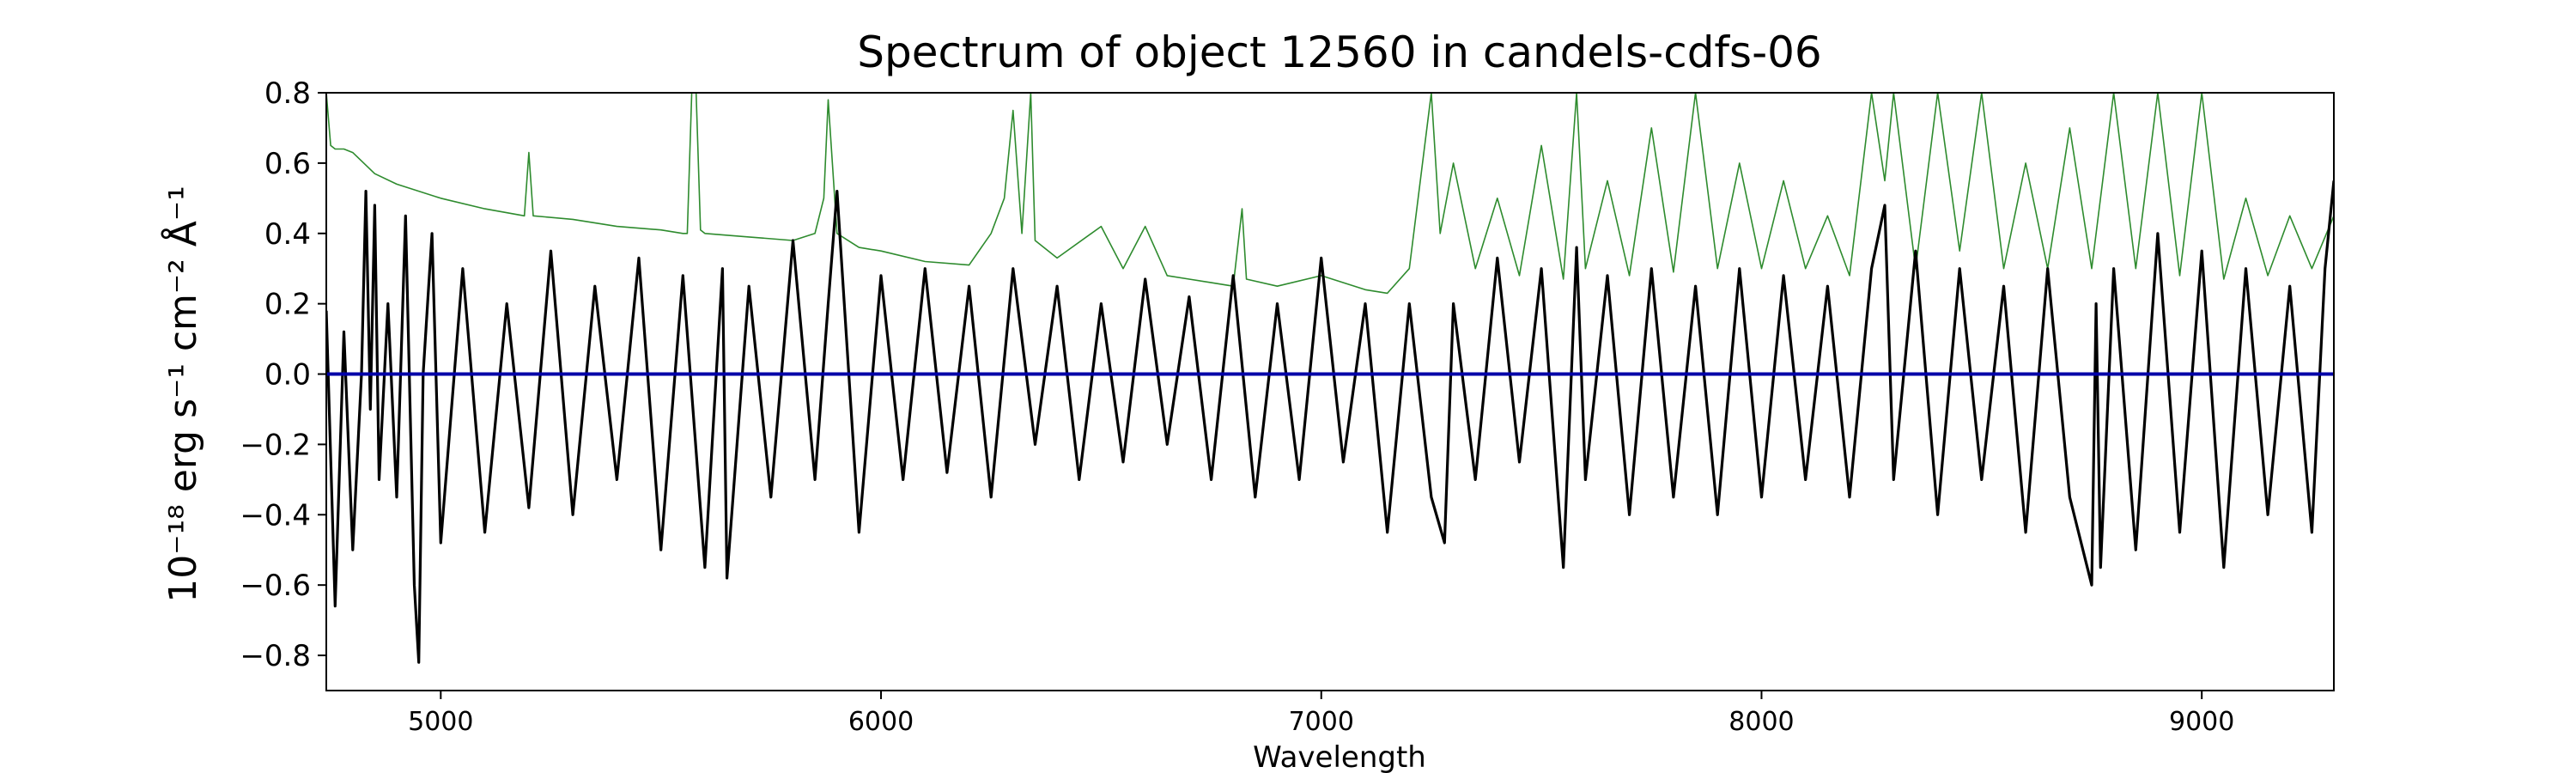 The width and height of the screenshot is (2576, 773). I want to click on y-tick-label: 0.8, so click(287, 93).